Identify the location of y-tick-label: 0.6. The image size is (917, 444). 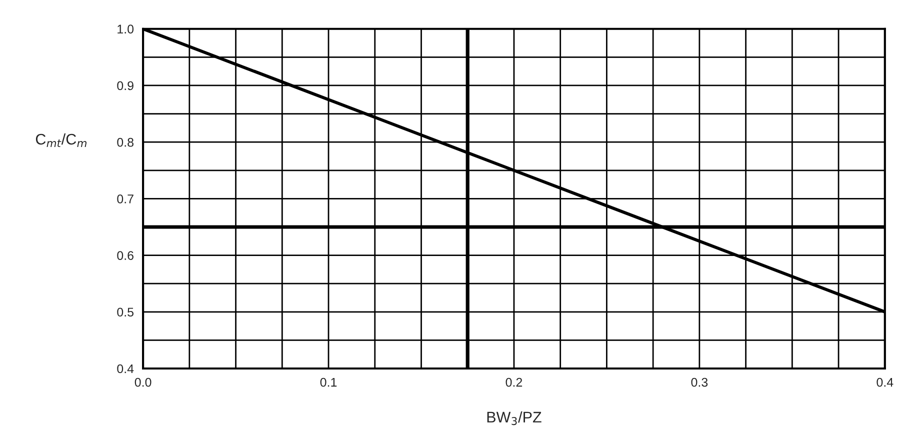
(125, 255).